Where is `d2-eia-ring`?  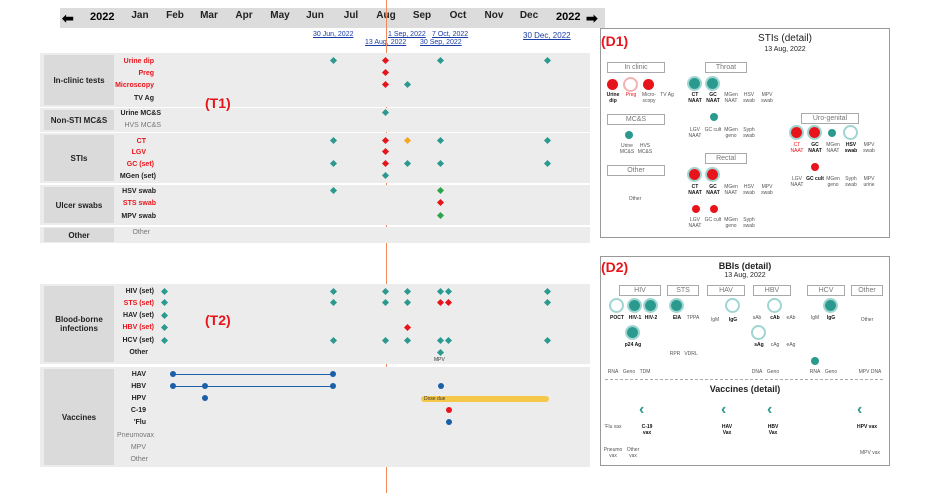 d2-eia-ring is located at coordinates (676, 305).